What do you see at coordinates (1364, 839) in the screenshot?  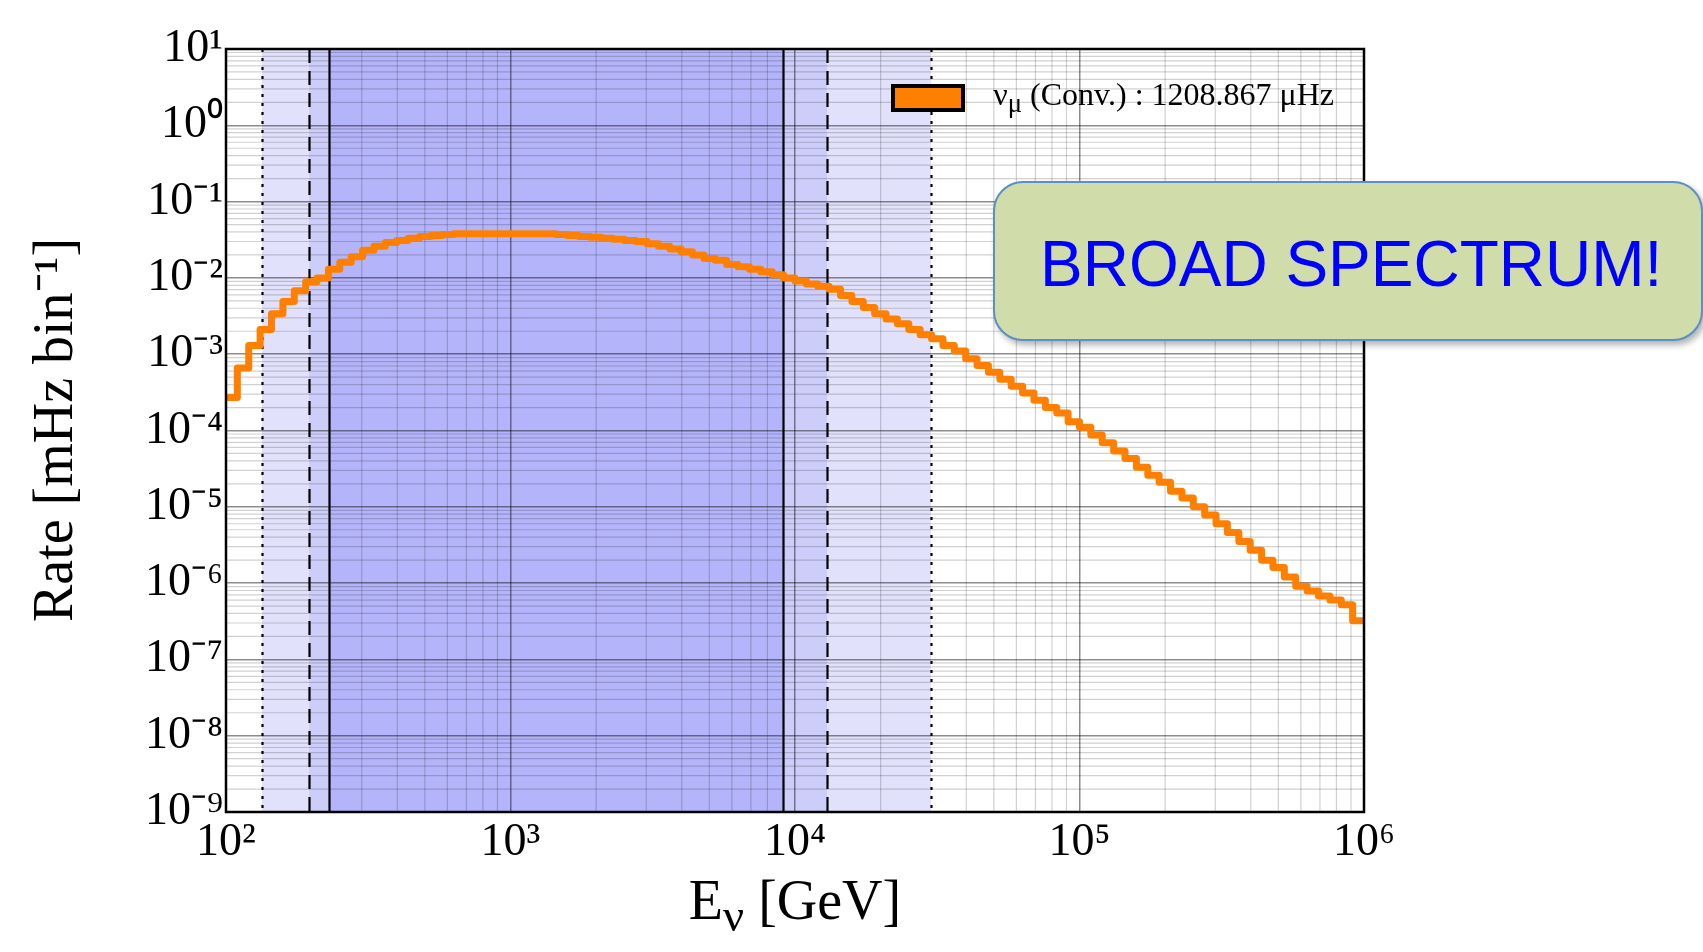 I see `x-tick-label: 10⁶` at bounding box center [1364, 839].